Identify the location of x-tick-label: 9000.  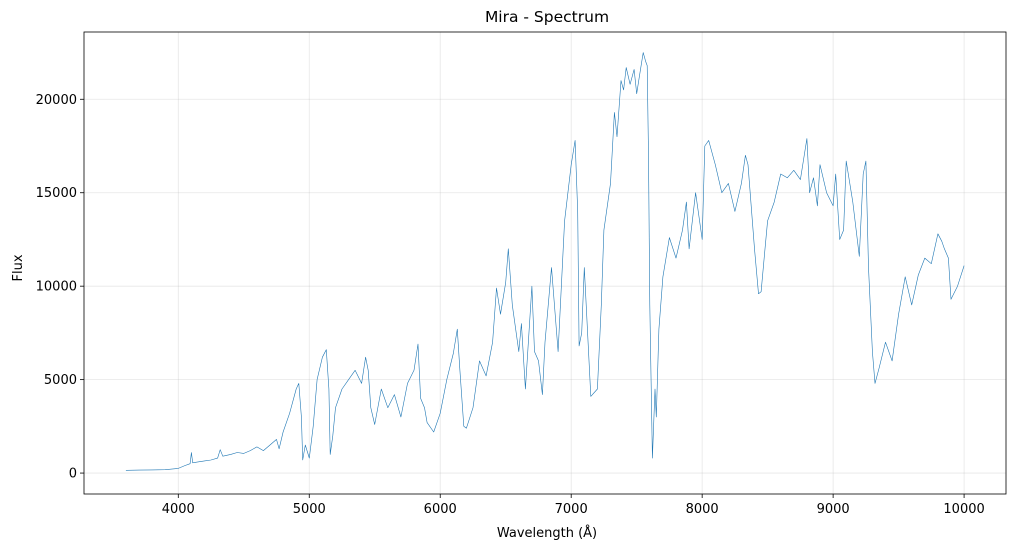
(833, 509).